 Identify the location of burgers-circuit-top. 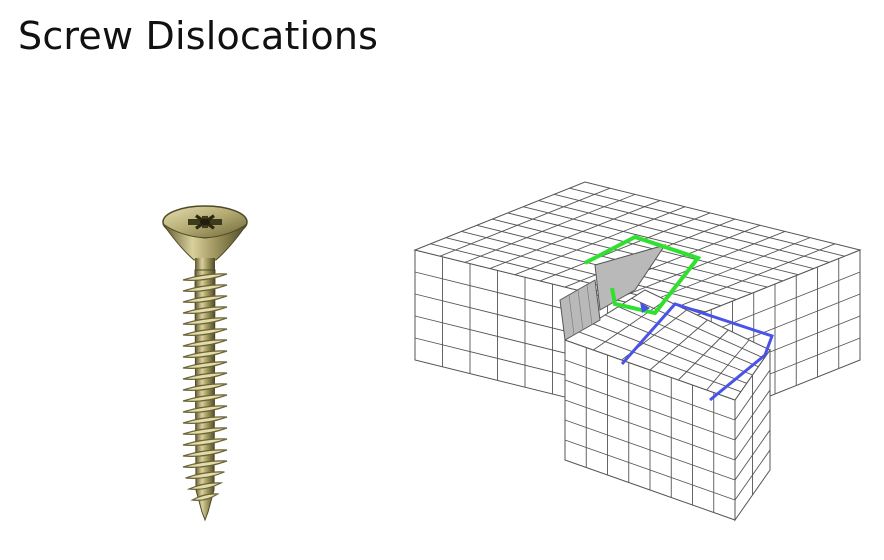
(643, 275).